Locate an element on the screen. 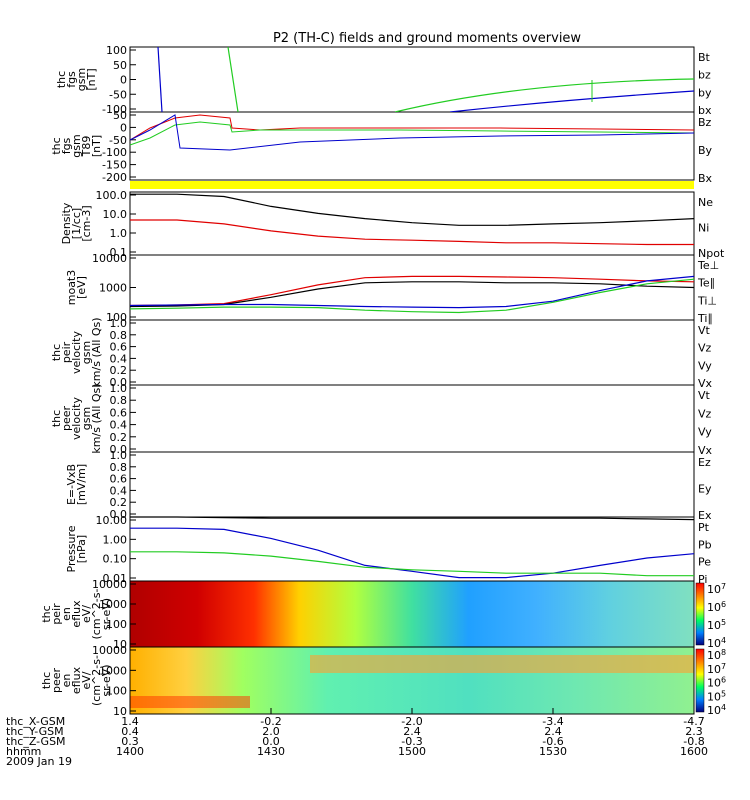  colorbar-peerspec is located at coordinates (700, 680).